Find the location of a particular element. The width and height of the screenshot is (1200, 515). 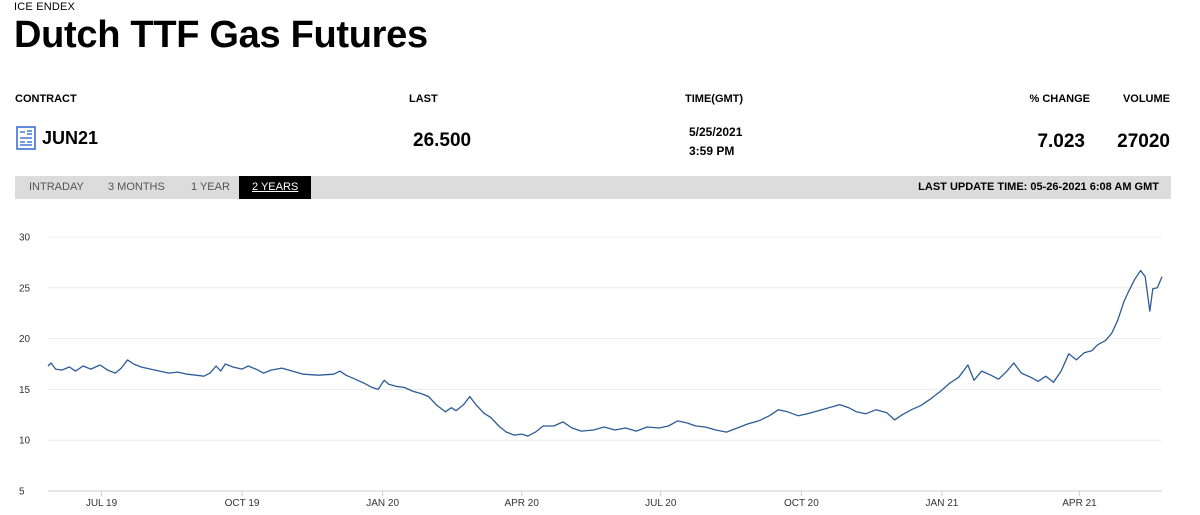

x-tick-label: JUL 19 is located at coordinates (102, 503).